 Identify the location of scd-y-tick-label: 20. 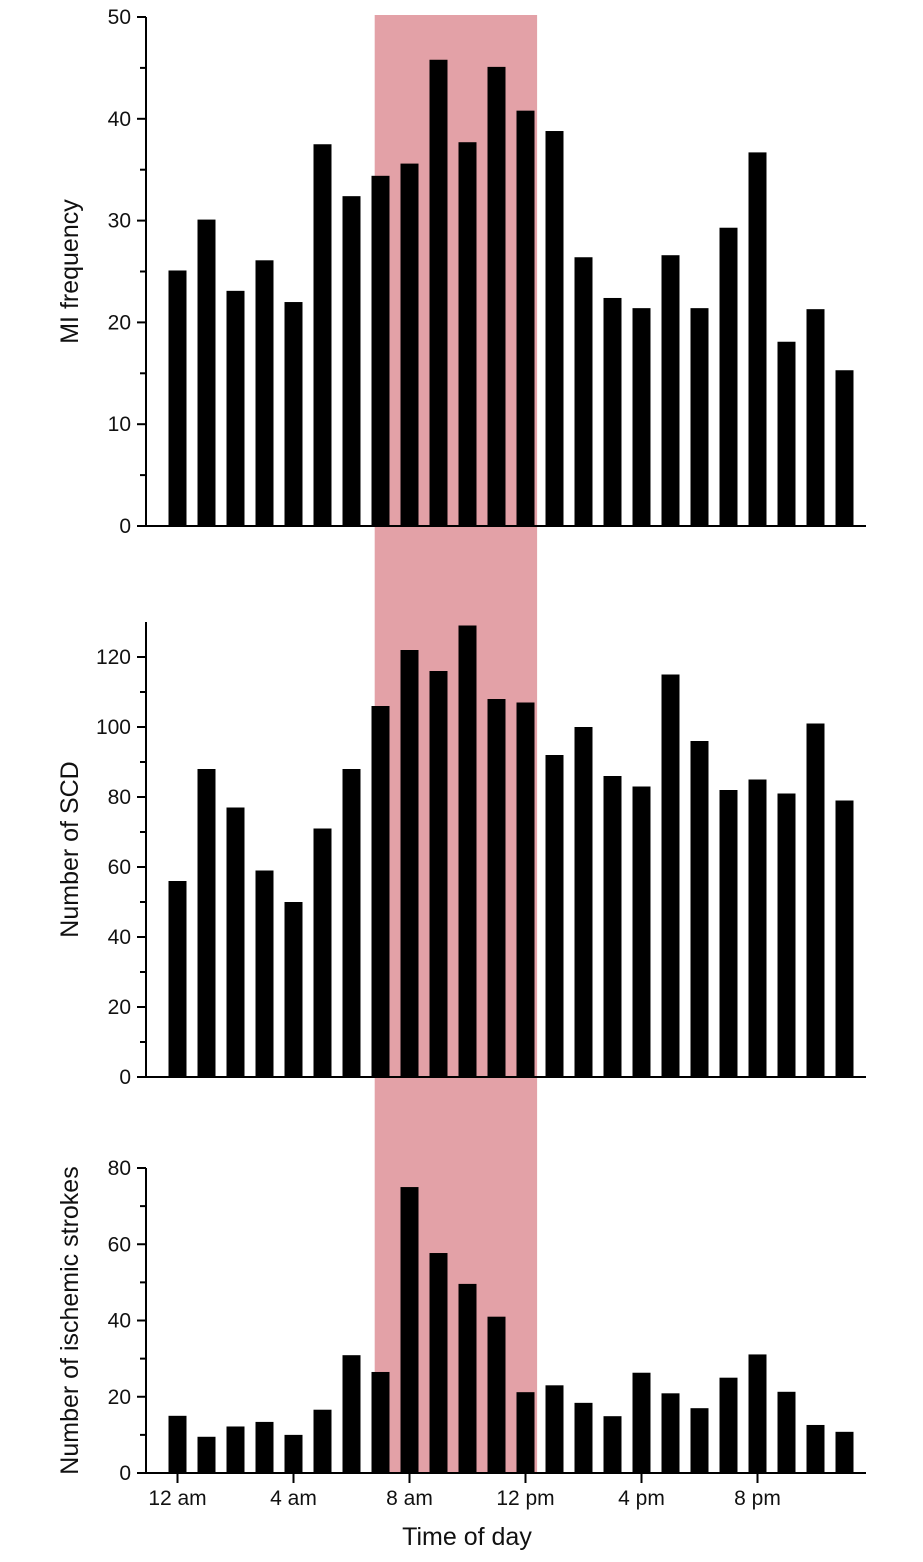
(119, 1007).